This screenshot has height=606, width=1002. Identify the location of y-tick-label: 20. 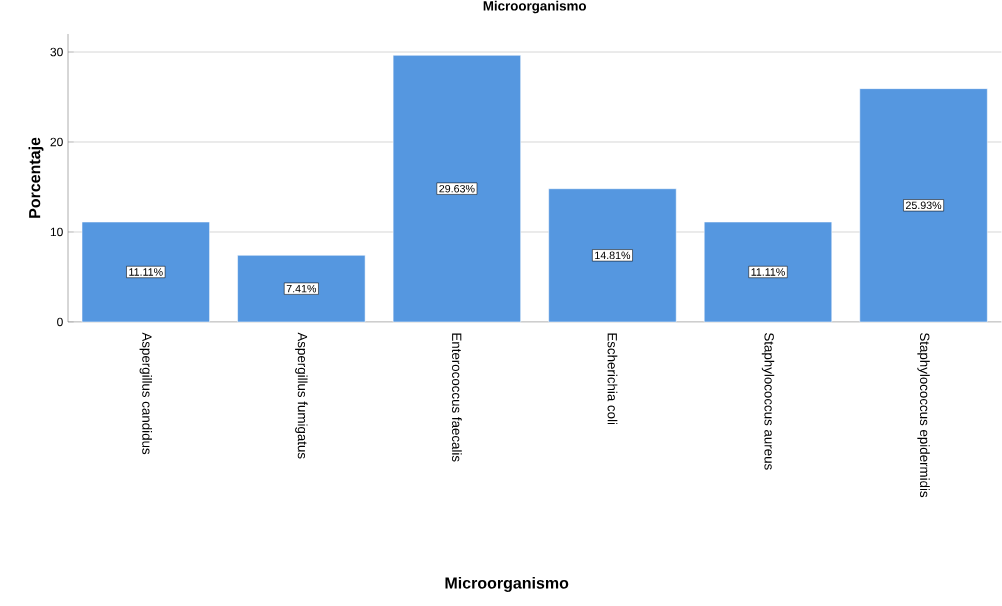
(56, 142).